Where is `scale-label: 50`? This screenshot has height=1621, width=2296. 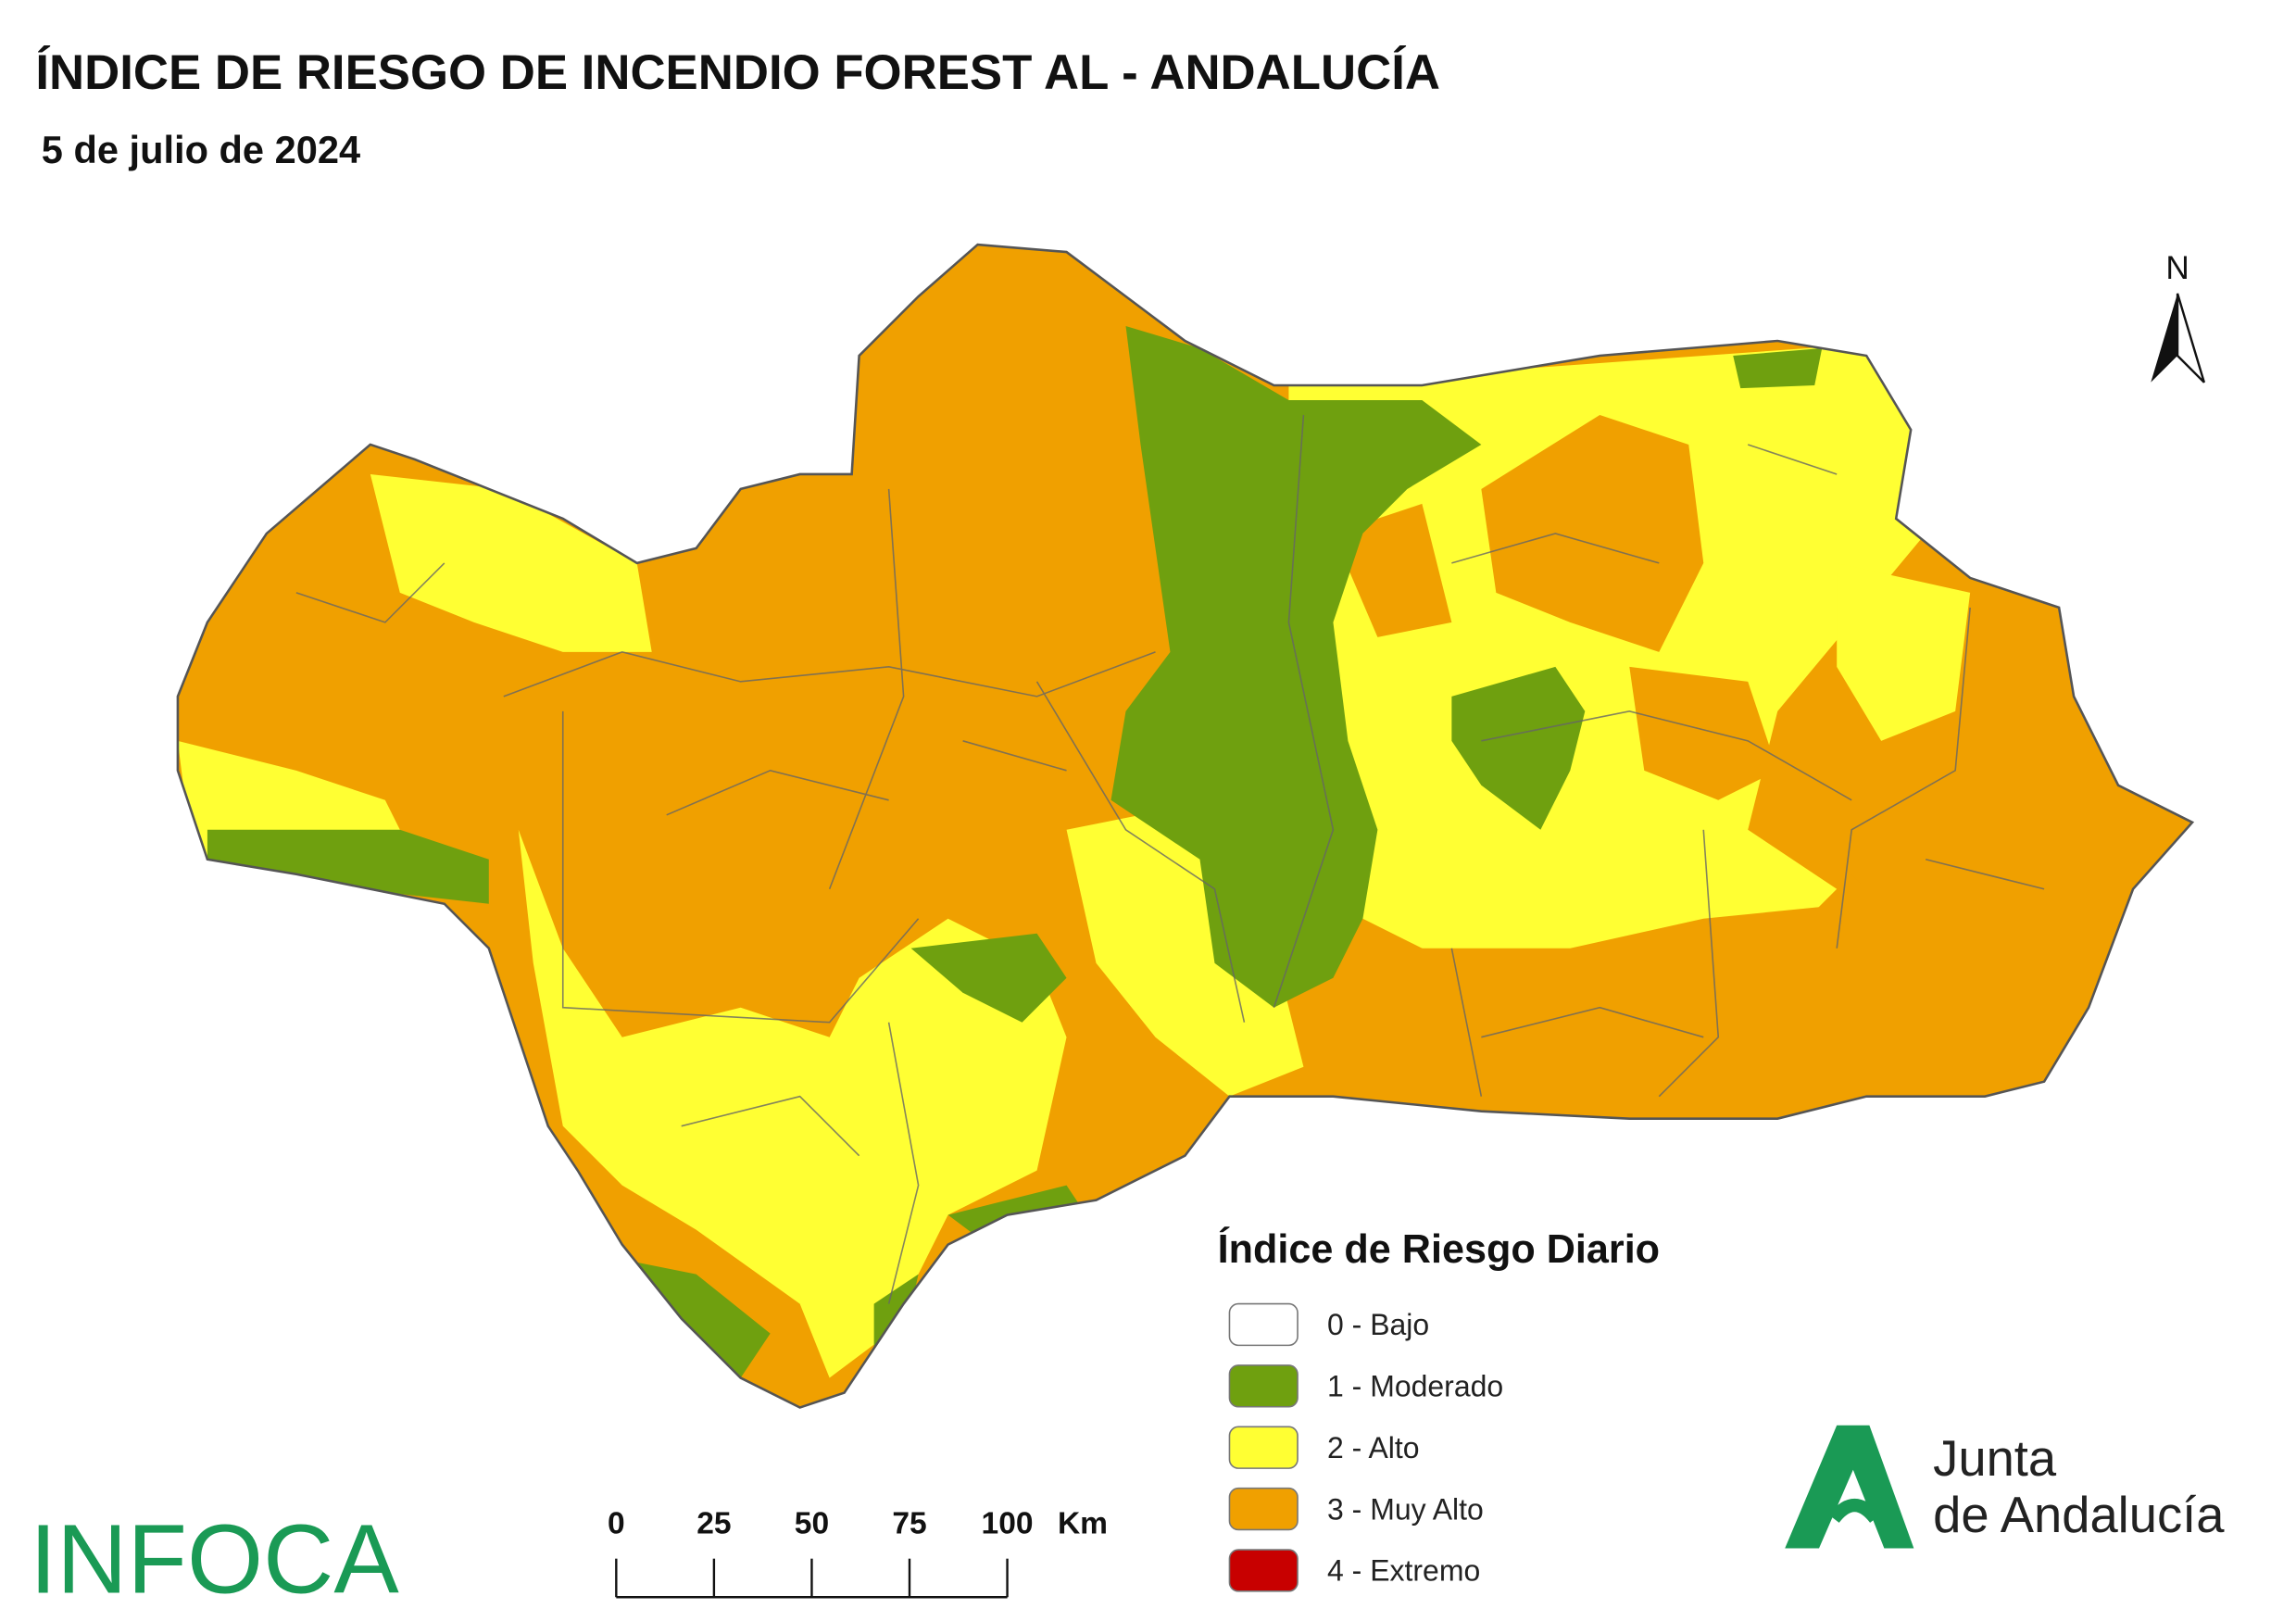 scale-label: 50 is located at coordinates (812, 1523).